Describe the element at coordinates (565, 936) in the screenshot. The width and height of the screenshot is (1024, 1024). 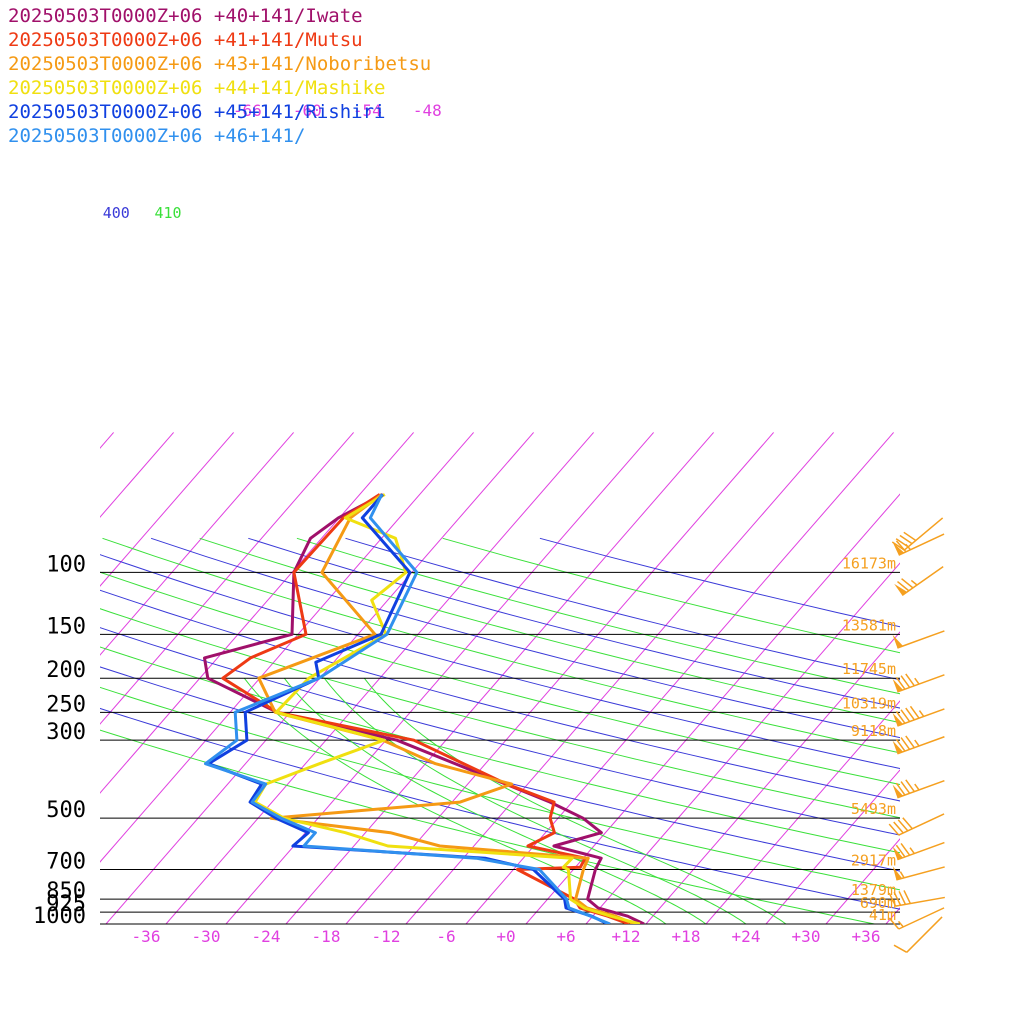
I see `temp-tick-label: +6` at that location.